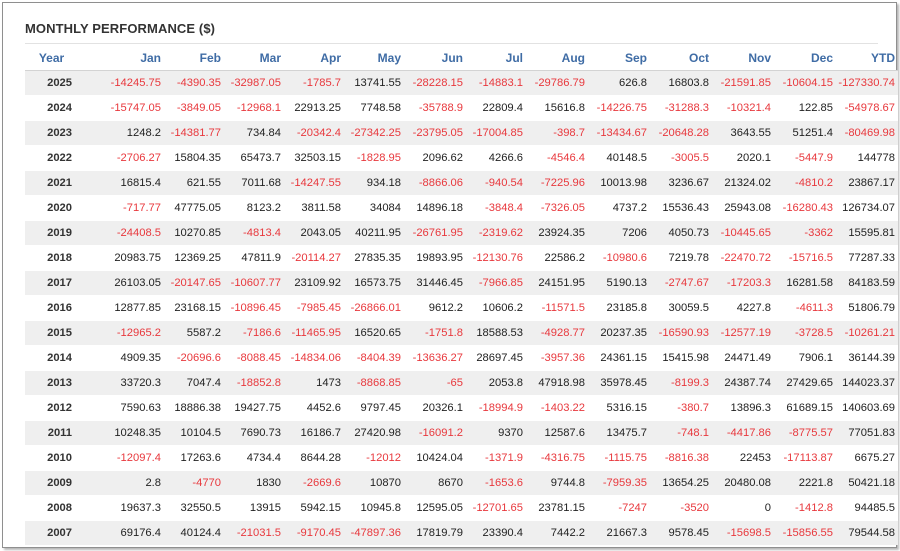  Describe the element at coordinates (254, 508) in the screenshot. I see `row-month-cell: 13915` at that location.